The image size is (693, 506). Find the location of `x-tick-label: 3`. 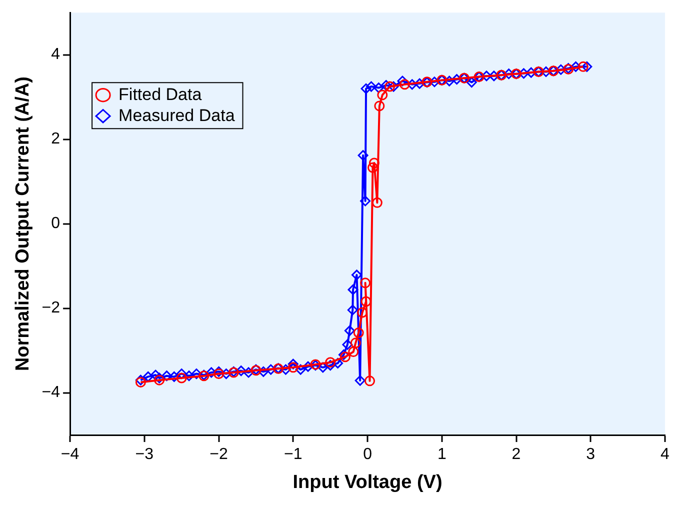

x-tick-label: 3 is located at coordinates (591, 455).